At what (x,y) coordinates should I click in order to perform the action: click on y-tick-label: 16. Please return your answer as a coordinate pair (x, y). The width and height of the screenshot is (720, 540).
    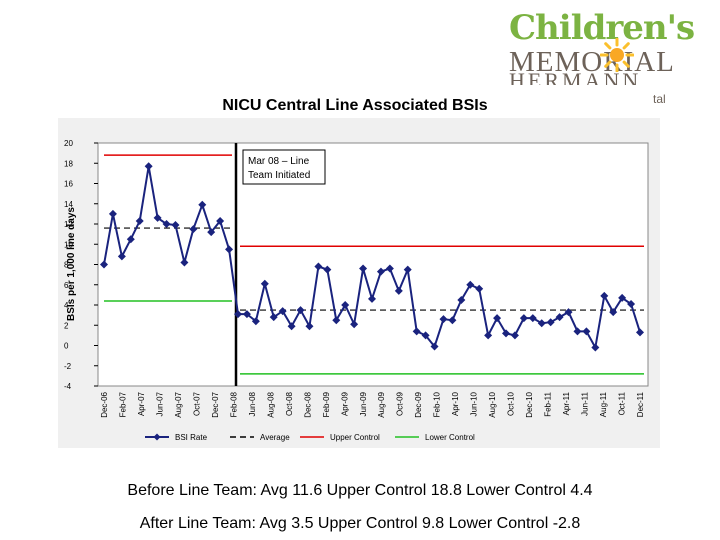
    Looking at the image, I should click on (68, 184).